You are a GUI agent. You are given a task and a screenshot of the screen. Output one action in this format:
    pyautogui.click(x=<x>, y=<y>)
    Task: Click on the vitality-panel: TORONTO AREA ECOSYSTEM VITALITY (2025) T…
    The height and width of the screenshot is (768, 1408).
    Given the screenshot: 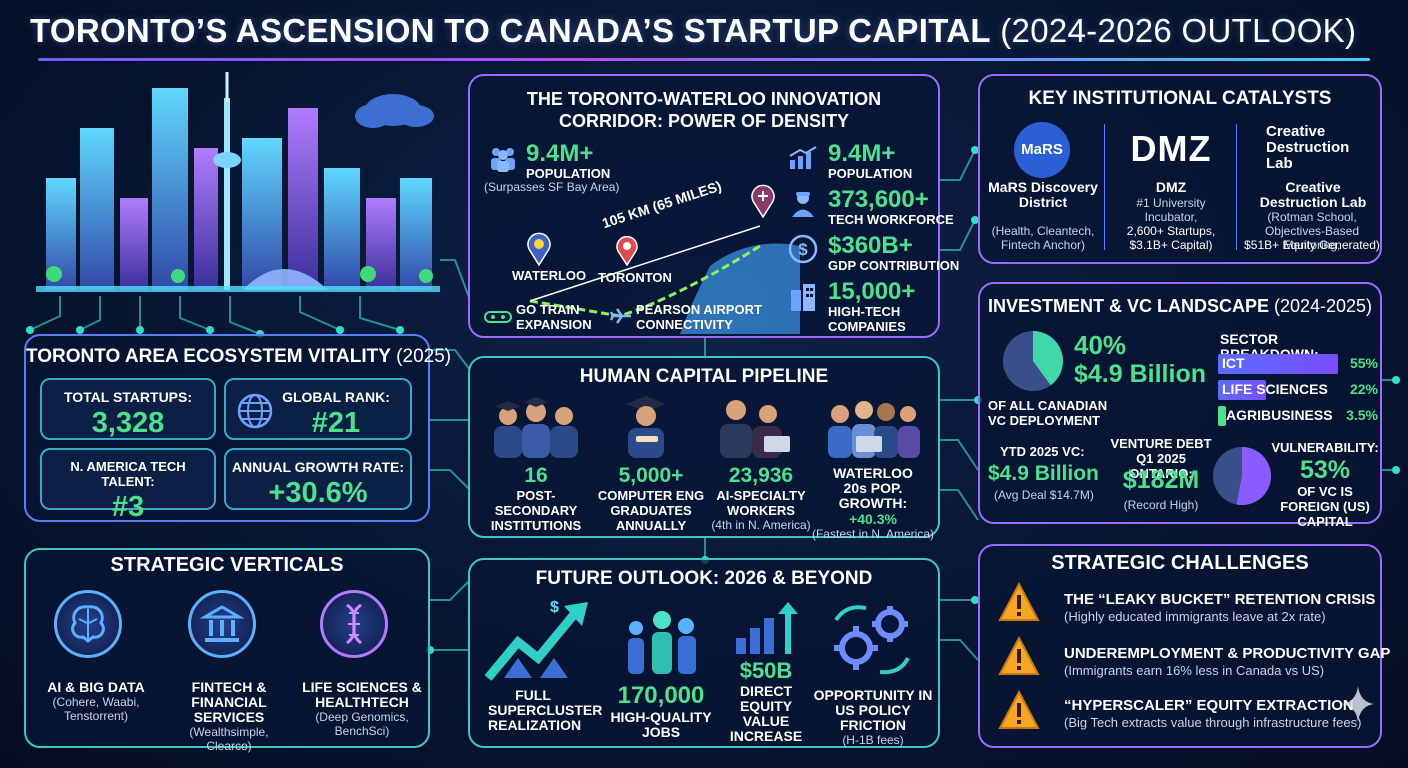 What is the action you would take?
    pyautogui.click(x=237, y=428)
    